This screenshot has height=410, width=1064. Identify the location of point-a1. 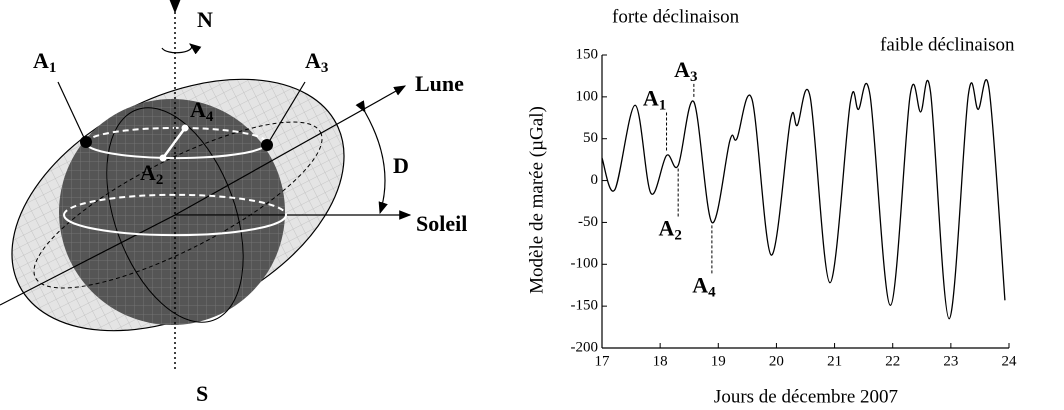
(86, 142).